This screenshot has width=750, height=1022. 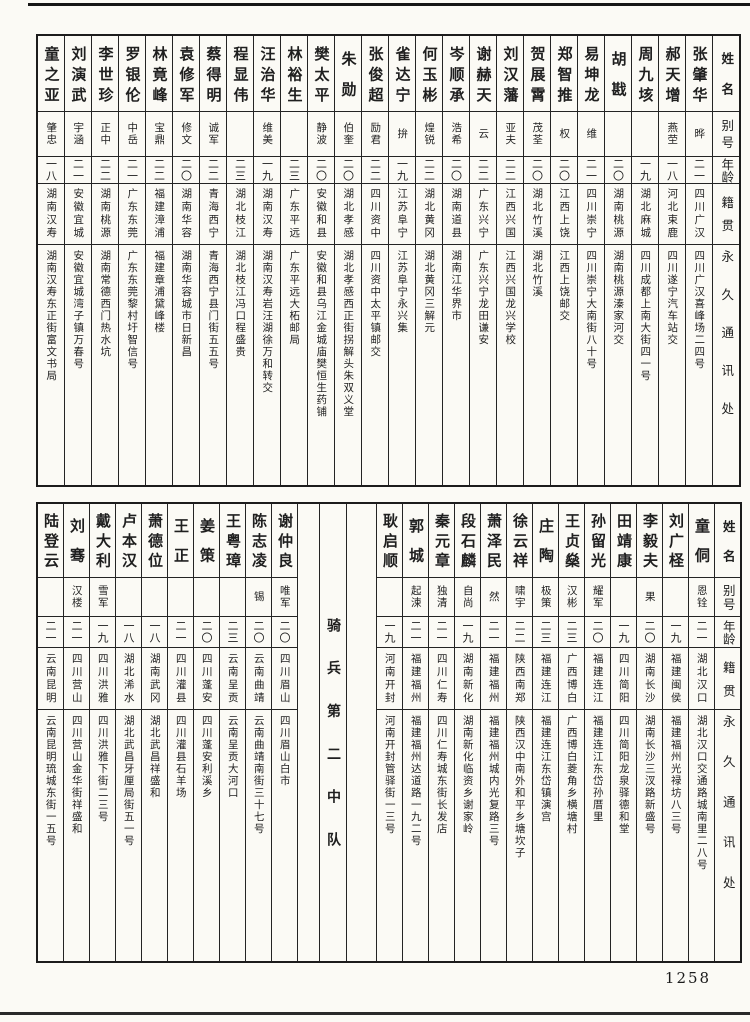 I want to click on header-age: 年龄, so click(x=728, y=632).